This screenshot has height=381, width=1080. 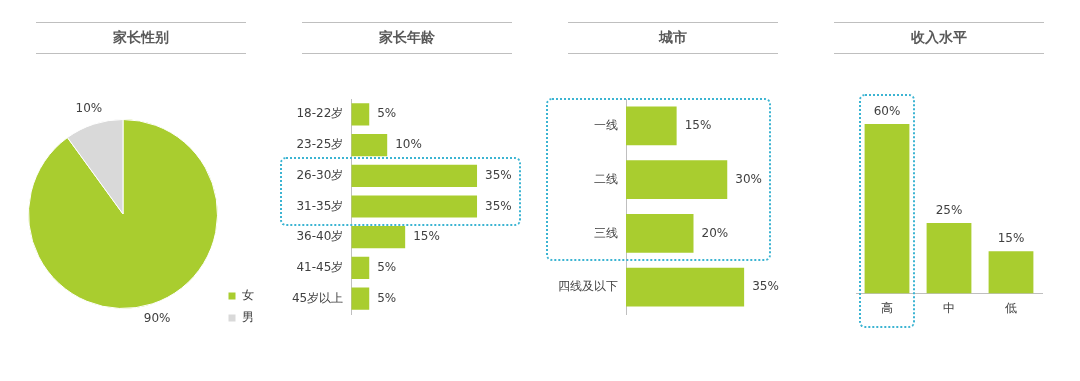 I want to click on data-label: 90%, so click(x=157, y=318).